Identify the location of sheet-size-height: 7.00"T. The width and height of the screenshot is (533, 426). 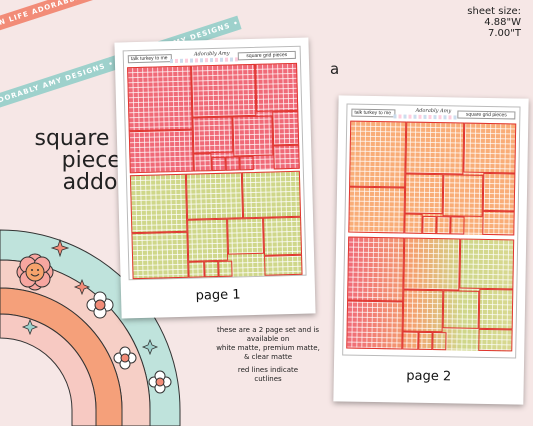
(504, 33).